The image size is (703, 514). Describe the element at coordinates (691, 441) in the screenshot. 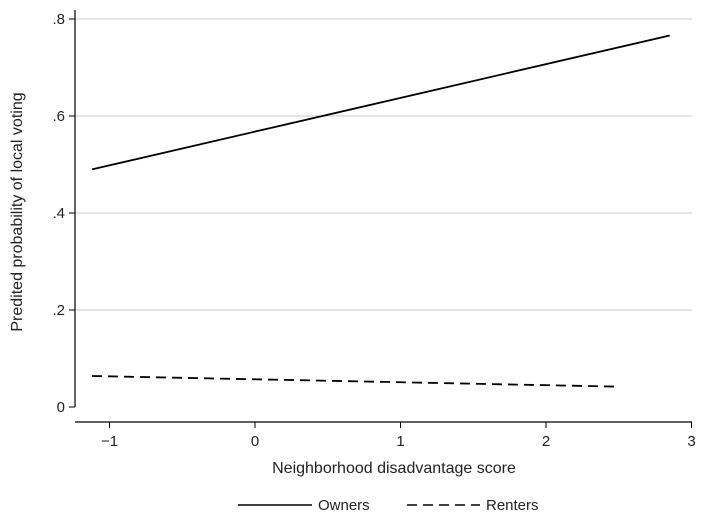

I see `x-tick-label: 3` at that location.